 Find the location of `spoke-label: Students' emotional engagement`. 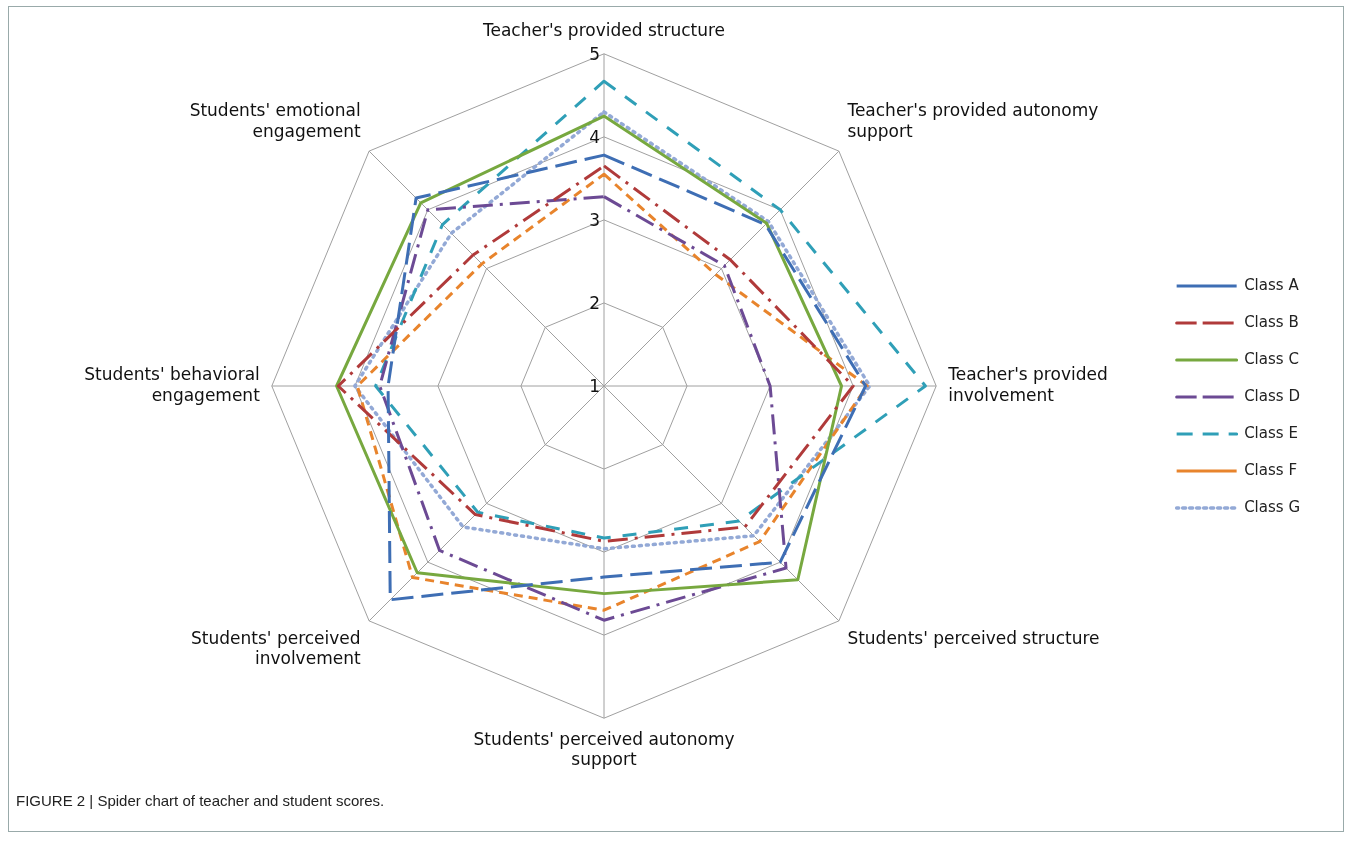

spoke-label: Students' emotional engagement is located at coordinates (275, 120).